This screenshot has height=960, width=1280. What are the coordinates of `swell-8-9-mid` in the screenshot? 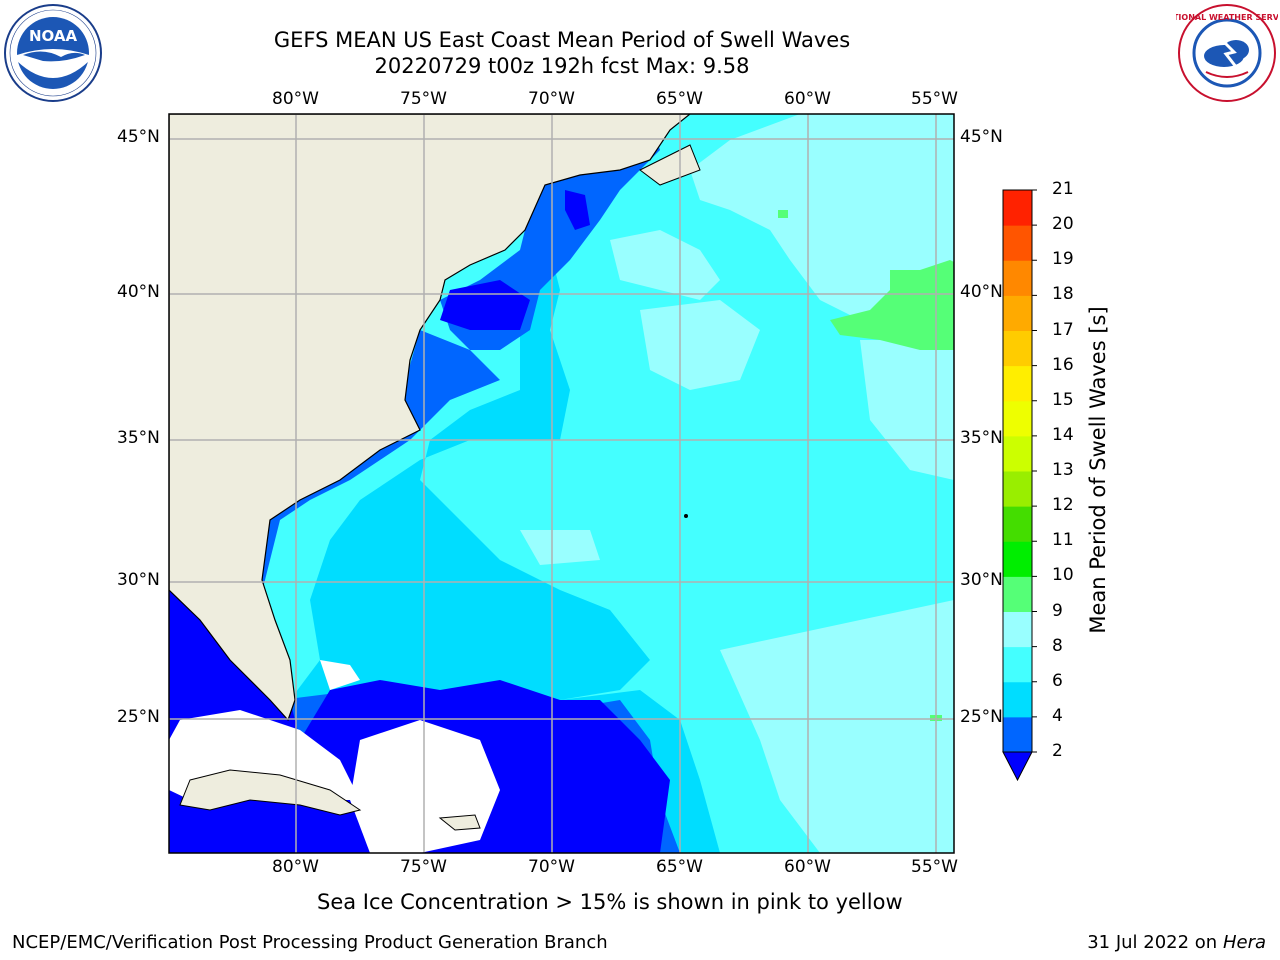 It's located at (665, 265).